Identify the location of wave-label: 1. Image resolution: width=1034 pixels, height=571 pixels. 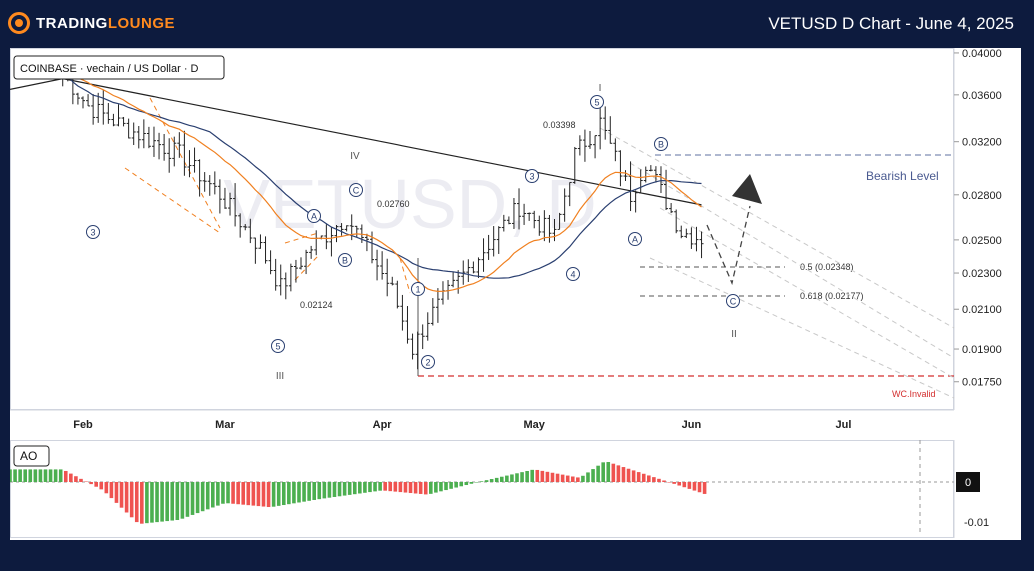
(418, 289).